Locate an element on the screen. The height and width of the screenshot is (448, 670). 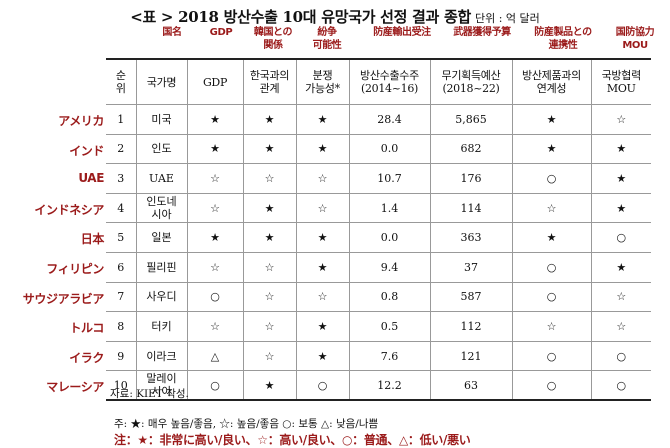
japanese-header-line: MOU is located at coordinates (635, 45).